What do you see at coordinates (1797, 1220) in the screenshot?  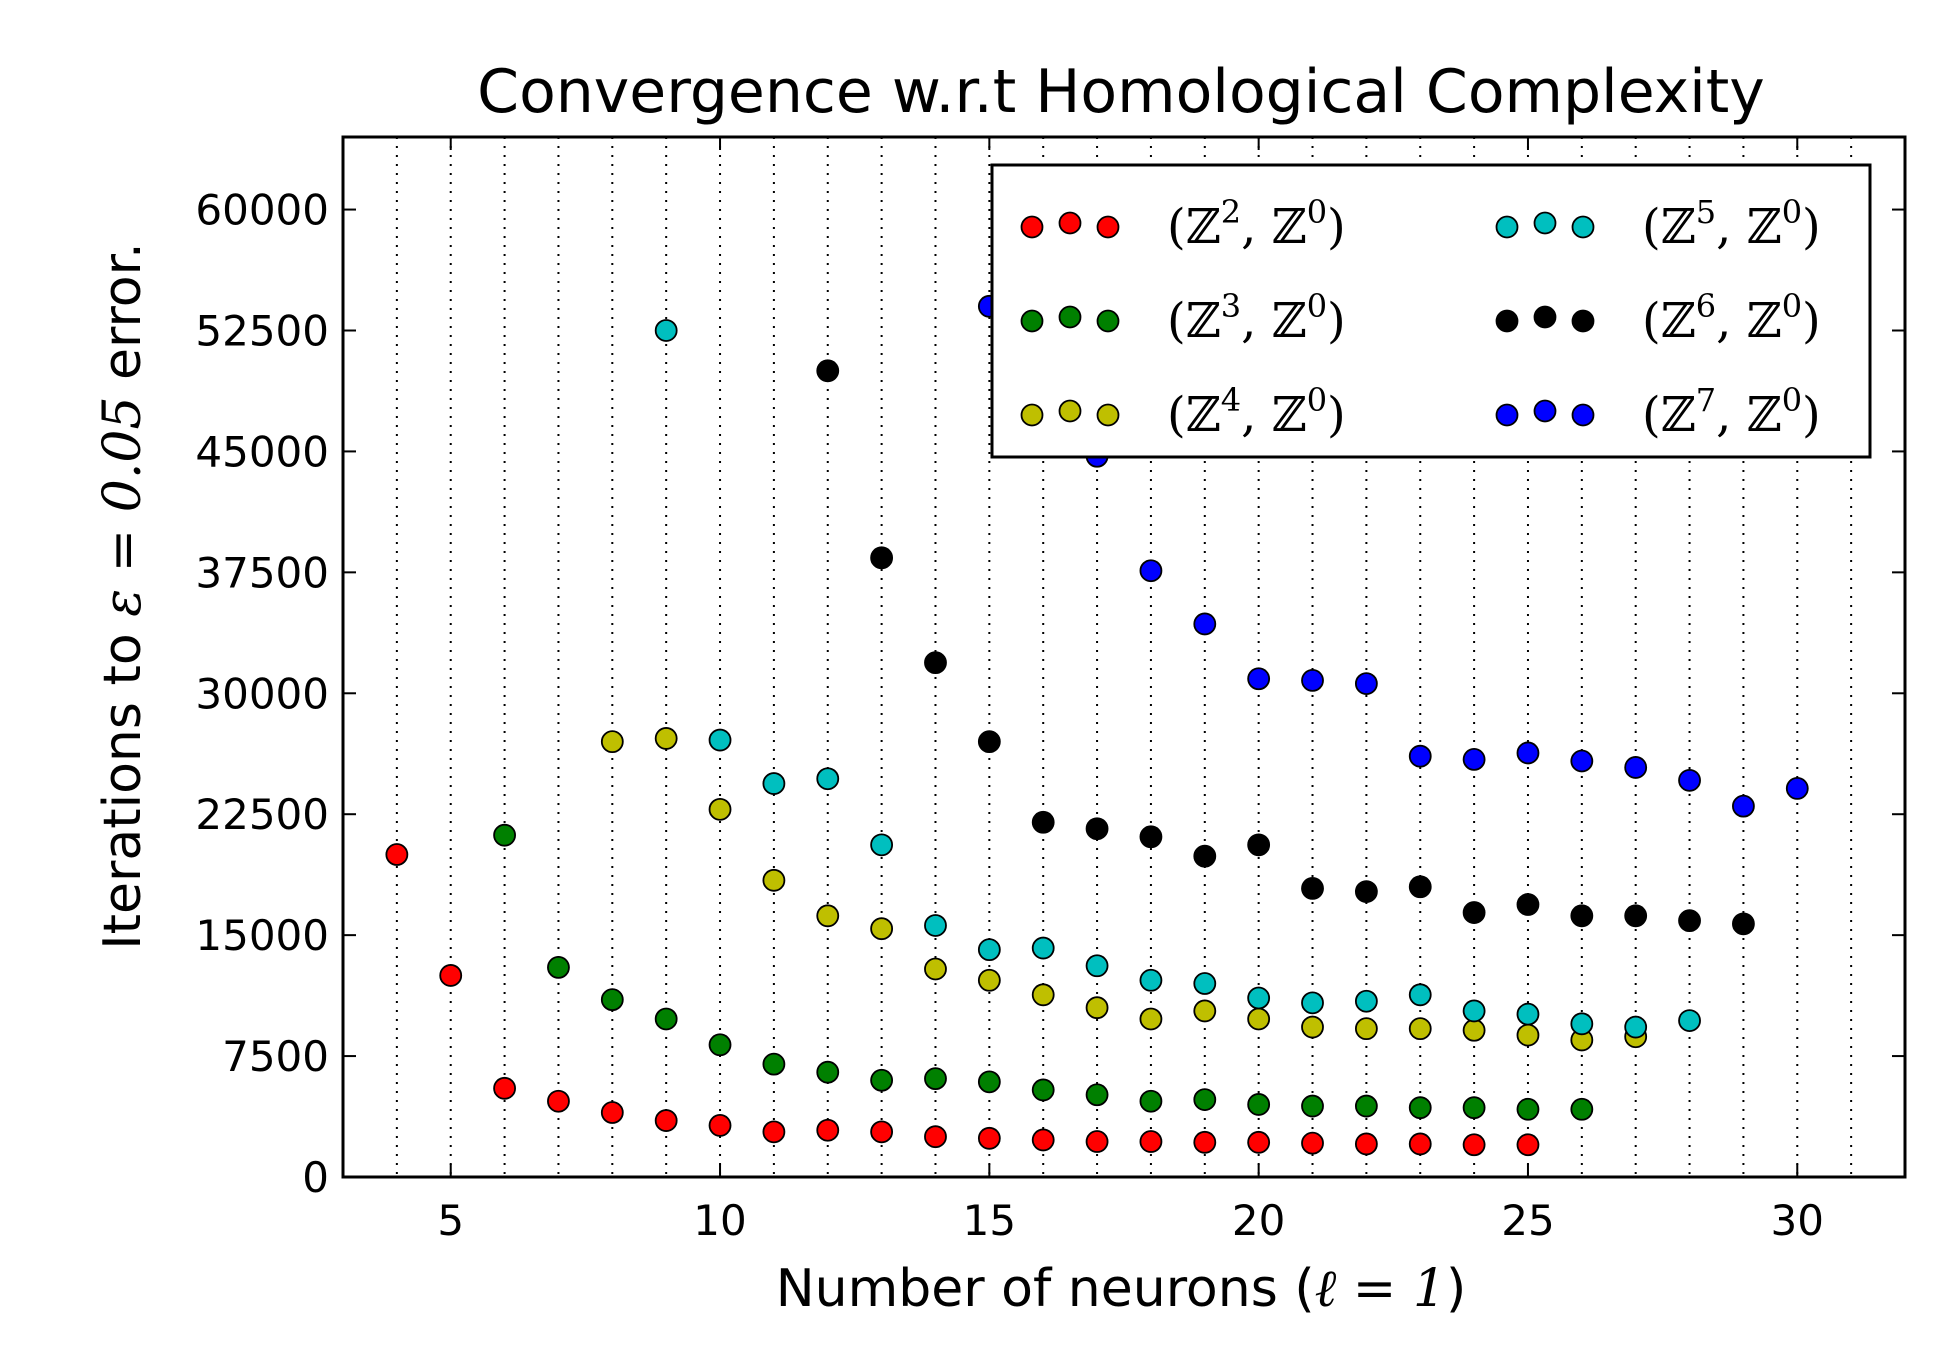 I see `x-tick-label: 30` at bounding box center [1797, 1220].